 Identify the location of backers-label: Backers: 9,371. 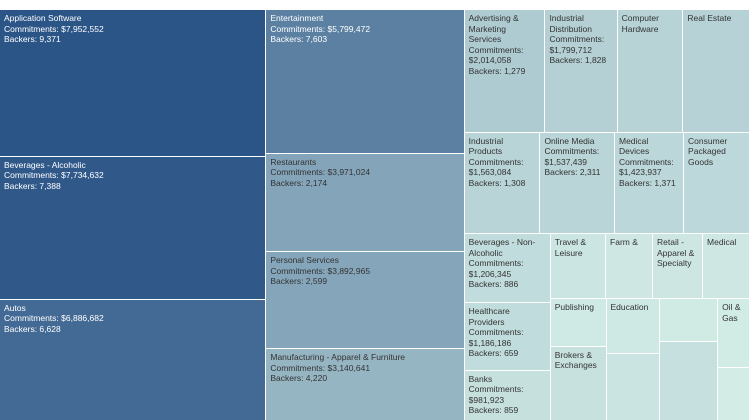
(32, 39).